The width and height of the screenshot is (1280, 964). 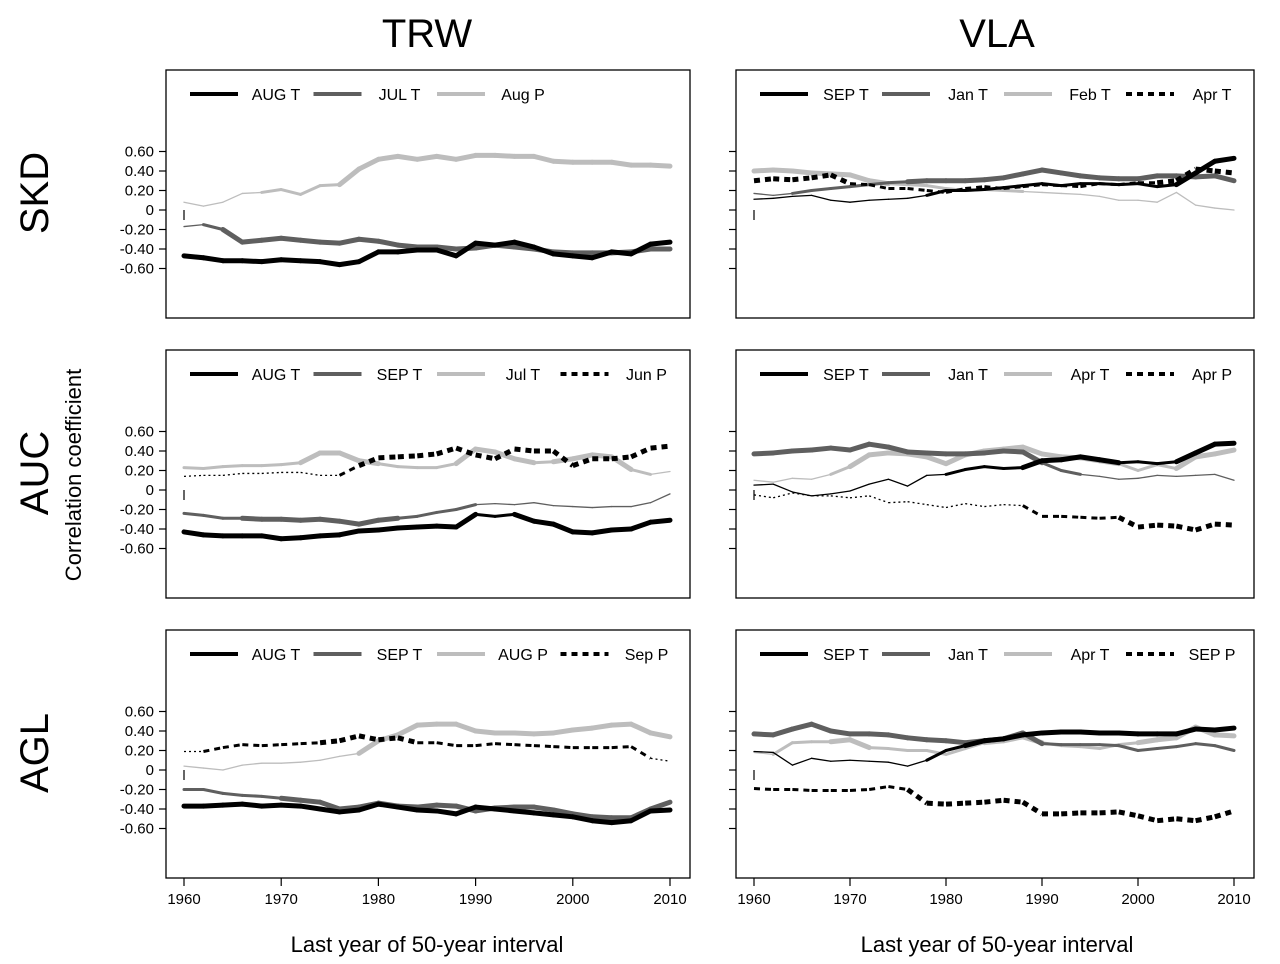 What do you see at coordinates (429, 655) in the screenshot?
I see `legend: AUG T SEP T AUG P Sep P` at bounding box center [429, 655].